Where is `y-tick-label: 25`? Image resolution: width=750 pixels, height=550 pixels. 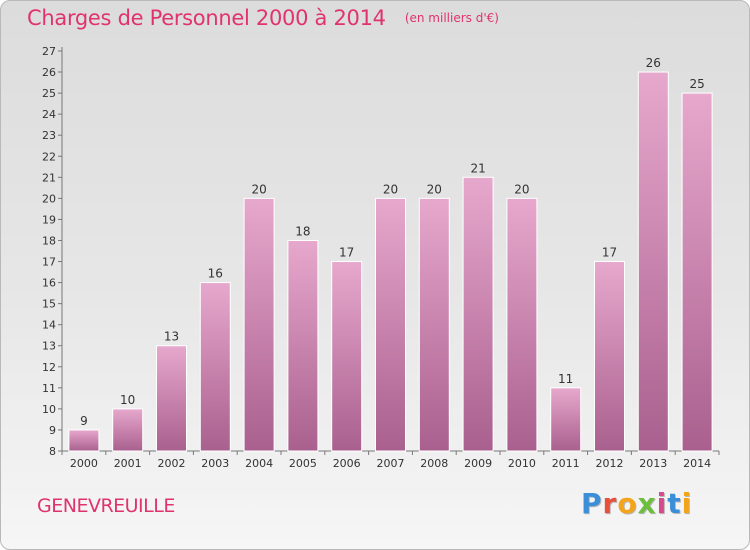
y-tick-label: 25 is located at coordinates (49, 93).